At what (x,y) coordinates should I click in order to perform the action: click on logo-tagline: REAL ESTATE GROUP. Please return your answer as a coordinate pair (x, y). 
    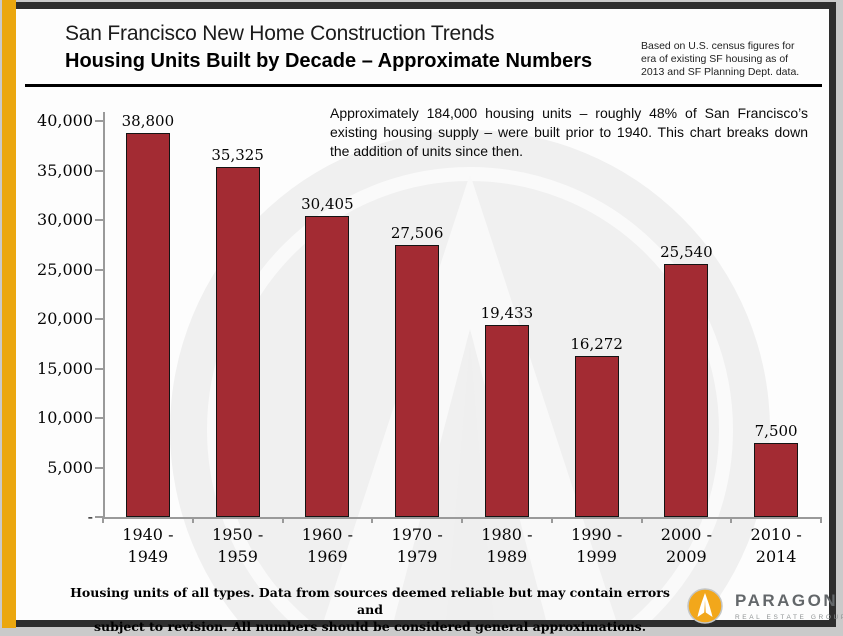
    Looking at the image, I should click on (789, 617).